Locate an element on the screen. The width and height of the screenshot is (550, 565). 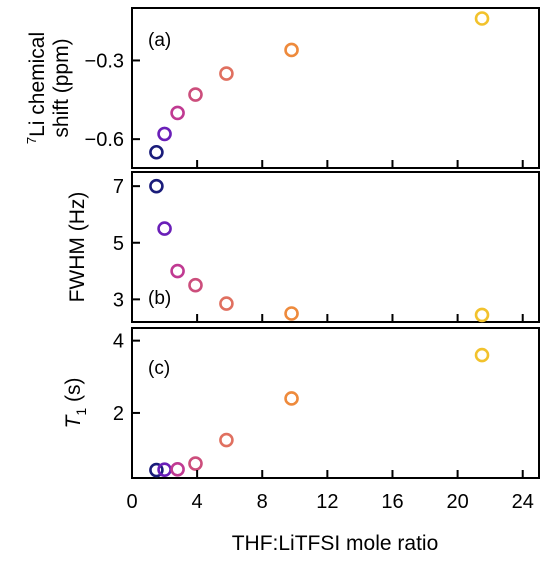
y-tick-label: 2 is located at coordinates (118, 414).